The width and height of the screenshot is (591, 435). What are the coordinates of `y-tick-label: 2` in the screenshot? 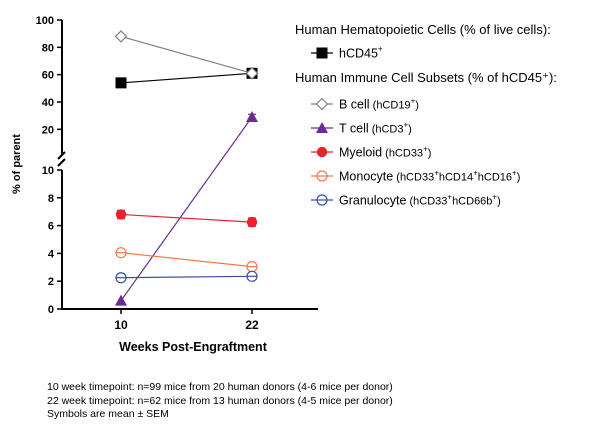 It's located at (51, 282).